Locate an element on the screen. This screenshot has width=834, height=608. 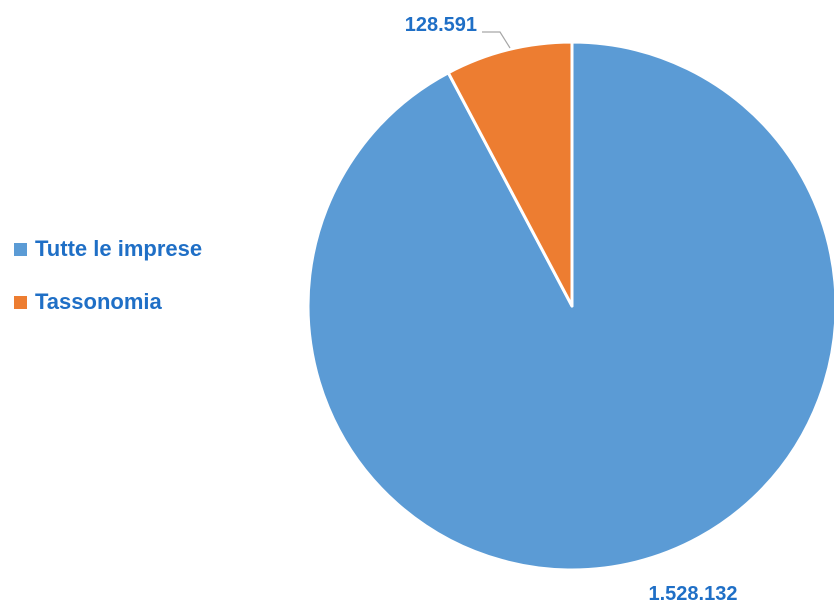
leader-line-tassonomia is located at coordinates (496, 40).